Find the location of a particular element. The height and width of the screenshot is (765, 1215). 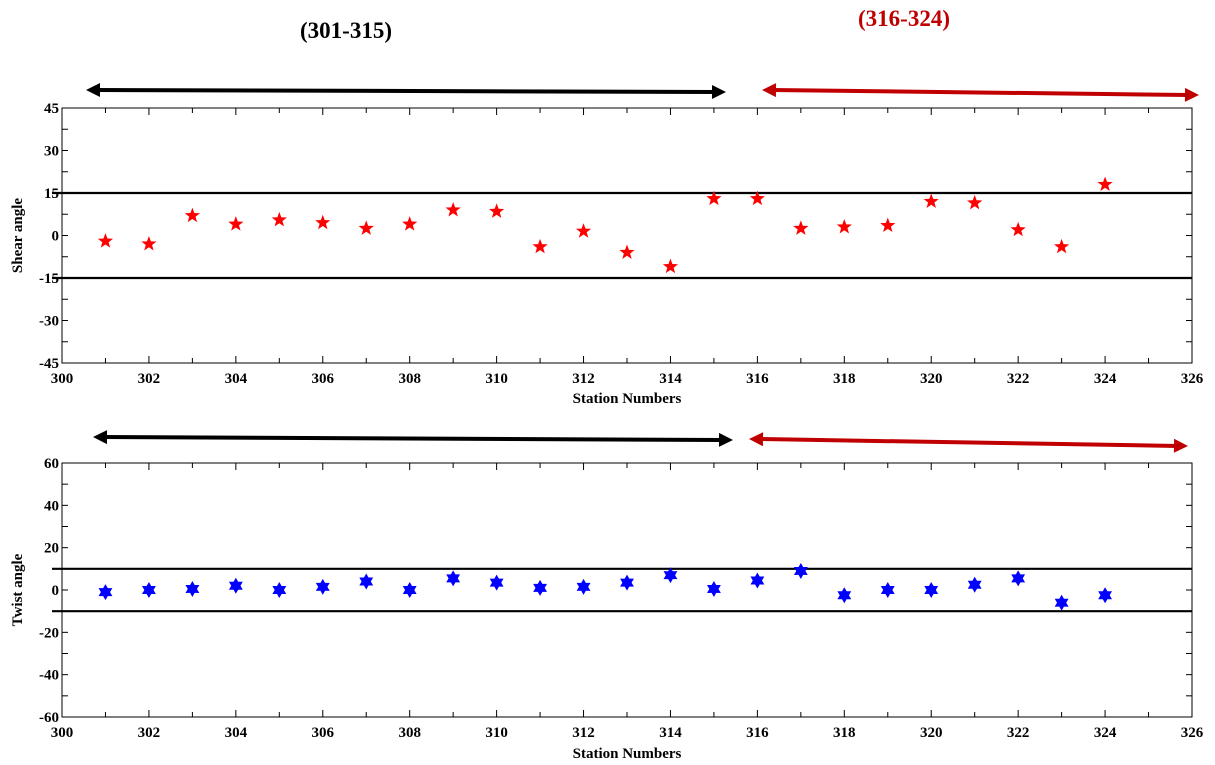

range-arrow-2-2-shaft is located at coordinates (968, 442).